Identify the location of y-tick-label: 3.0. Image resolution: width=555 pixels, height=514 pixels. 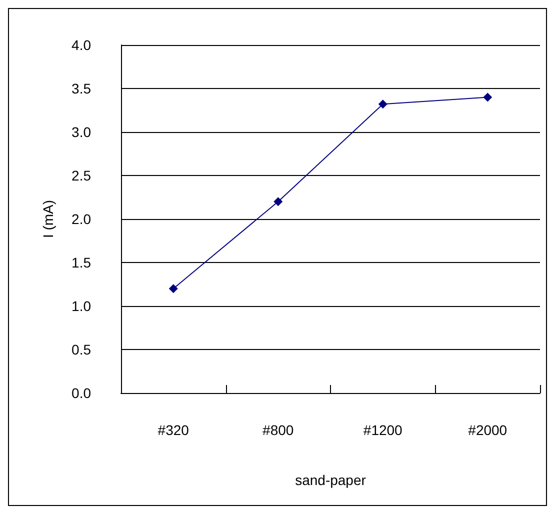
(82, 132).